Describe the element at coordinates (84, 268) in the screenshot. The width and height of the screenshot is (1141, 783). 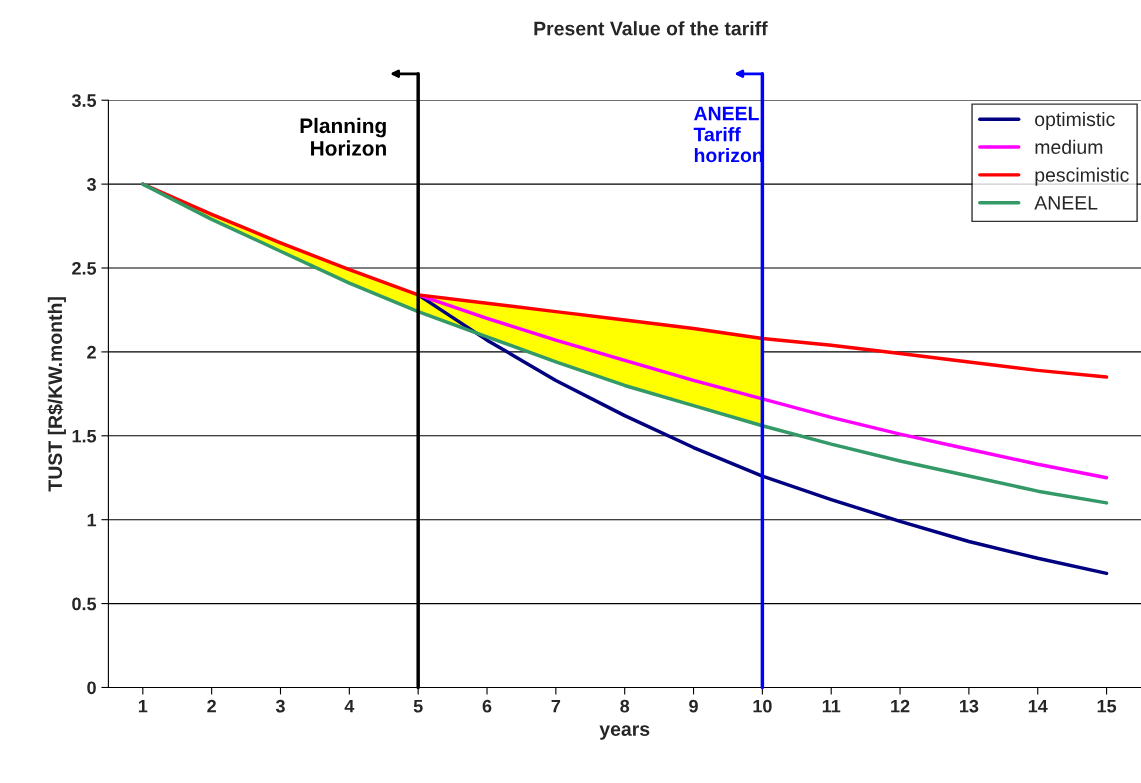
I see `y-tick-label: 2.5` at that location.